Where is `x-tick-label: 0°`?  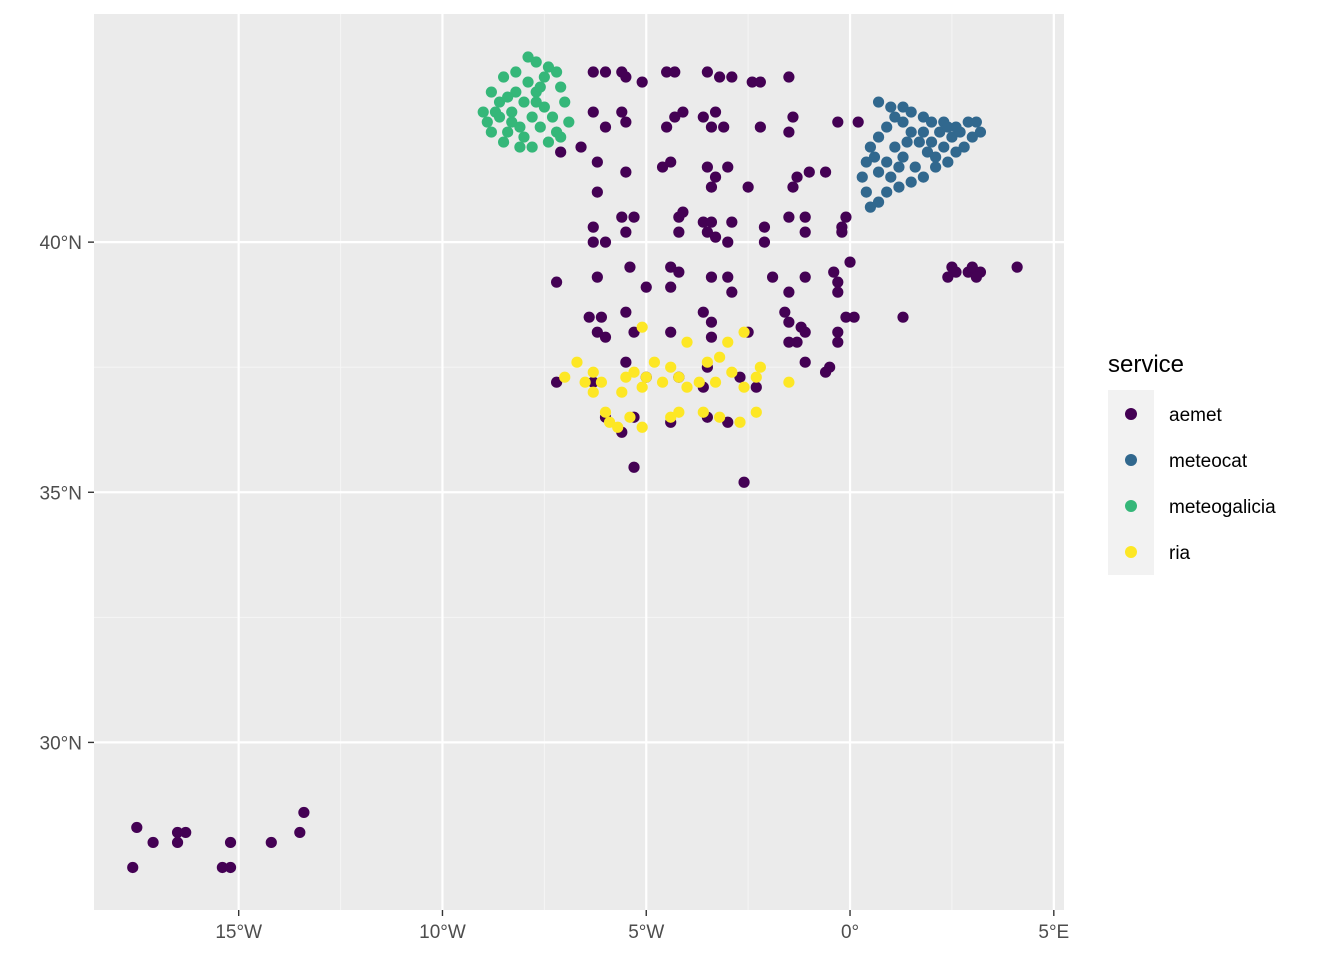 x-tick-label: 0° is located at coordinates (850, 932).